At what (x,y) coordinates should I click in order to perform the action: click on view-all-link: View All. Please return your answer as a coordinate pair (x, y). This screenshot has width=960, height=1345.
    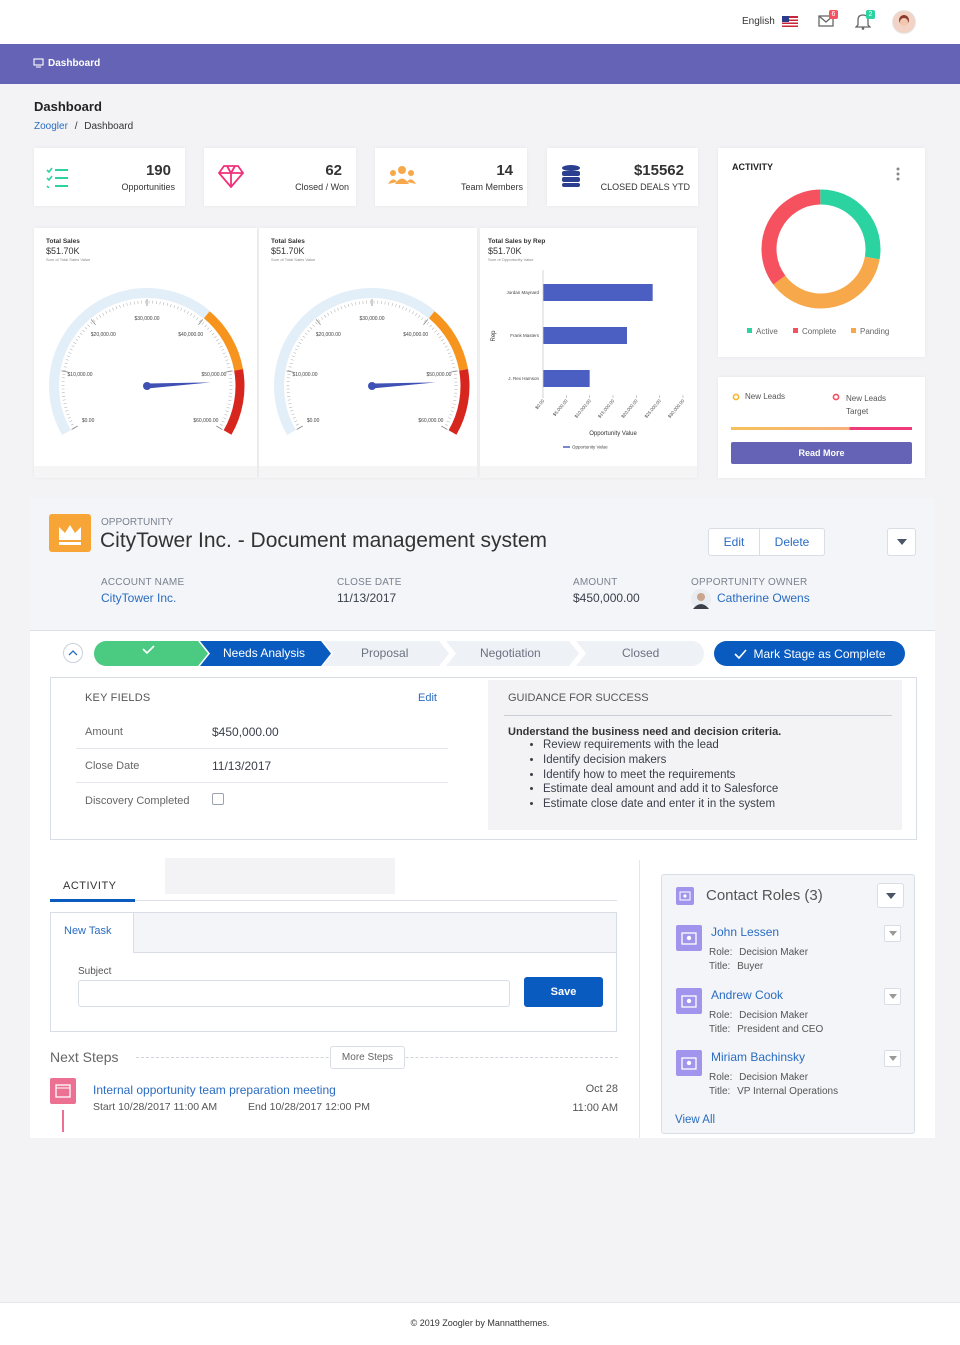
    Looking at the image, I should click on (695, 1120).